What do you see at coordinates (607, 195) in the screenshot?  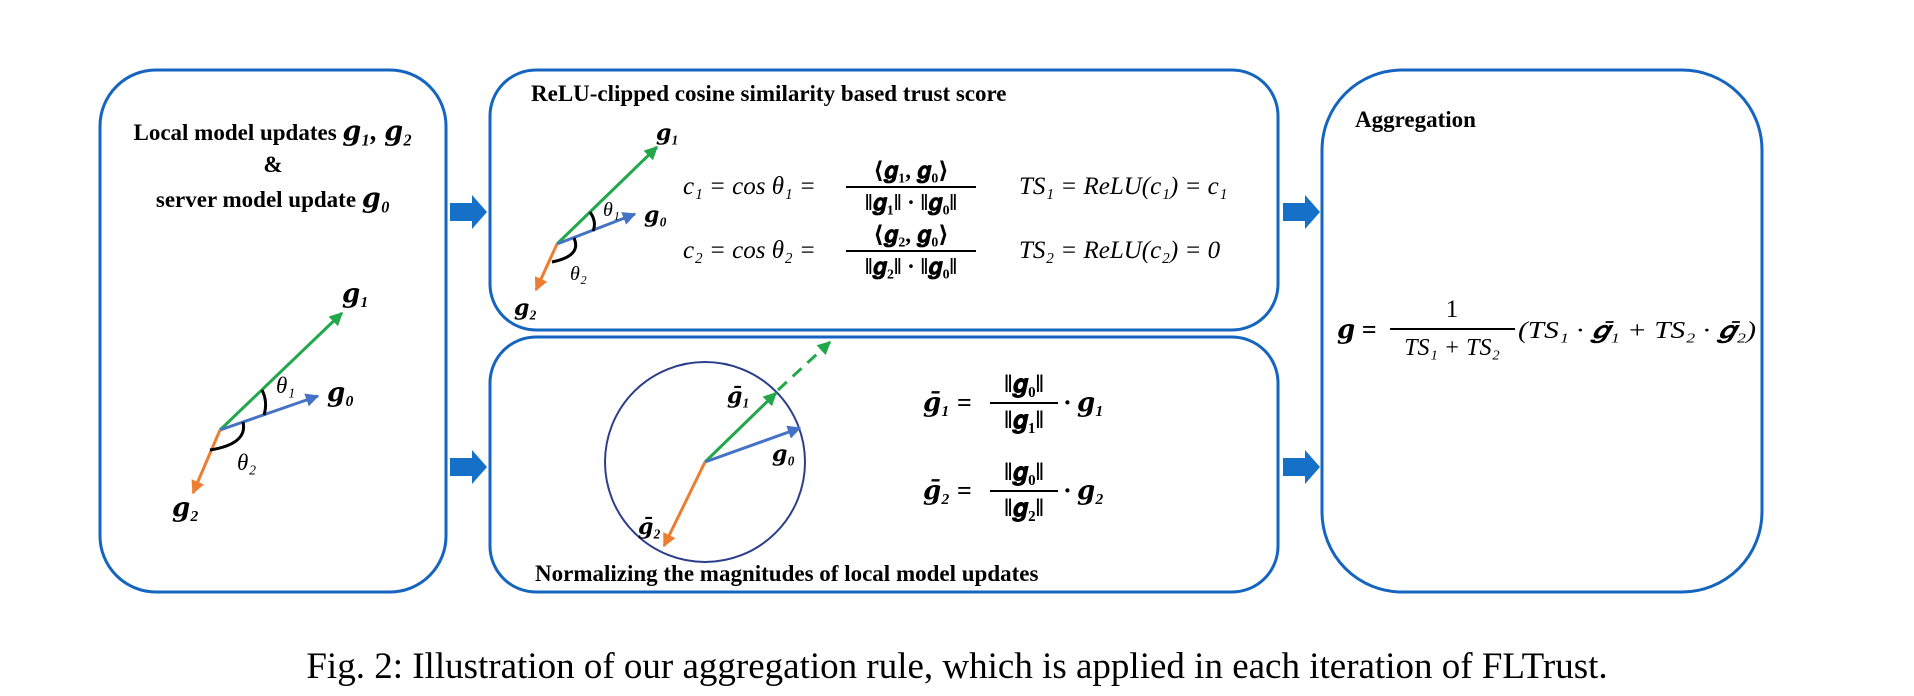 I see `trust-g1-vector` at bounding box center [607, 195].